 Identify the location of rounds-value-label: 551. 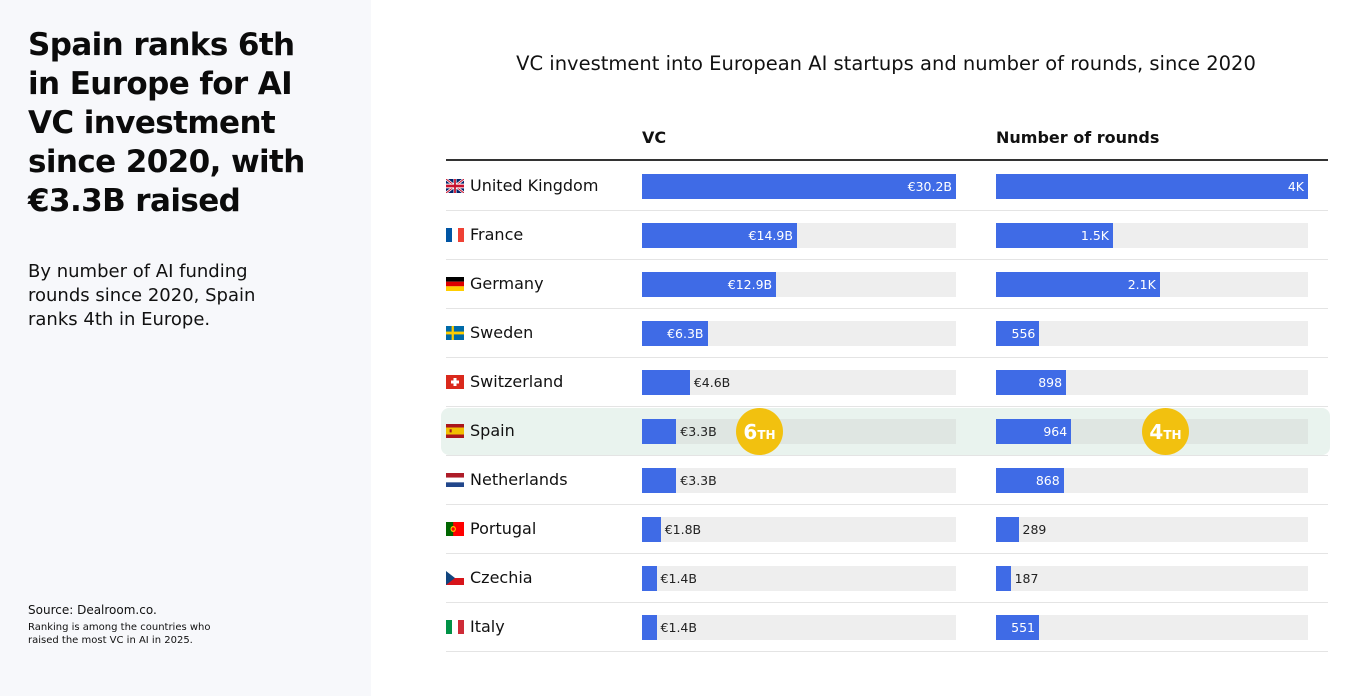
(1023, 627).